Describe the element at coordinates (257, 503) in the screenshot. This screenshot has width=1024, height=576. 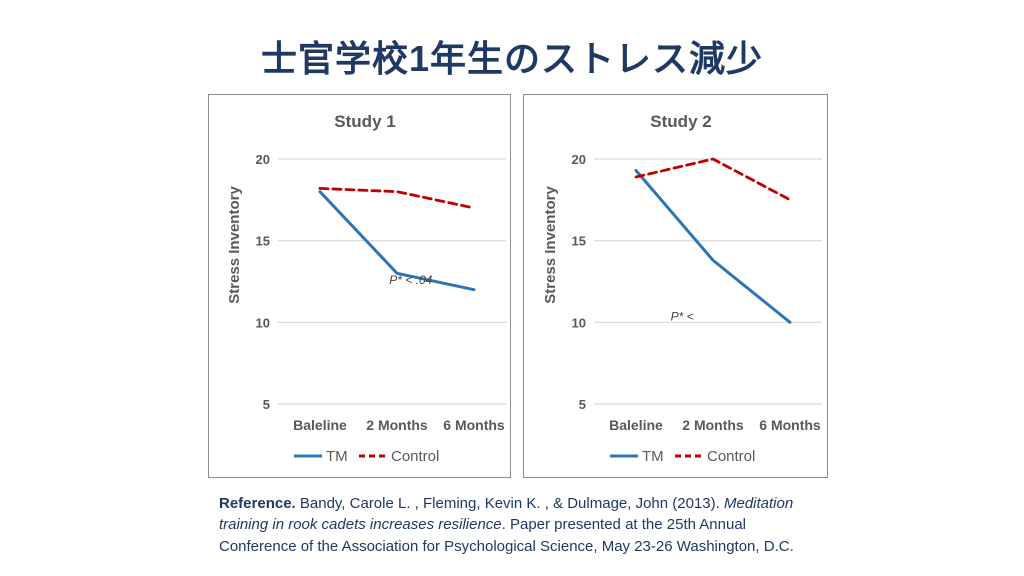
I see `reference-label: Reference.` at that location.